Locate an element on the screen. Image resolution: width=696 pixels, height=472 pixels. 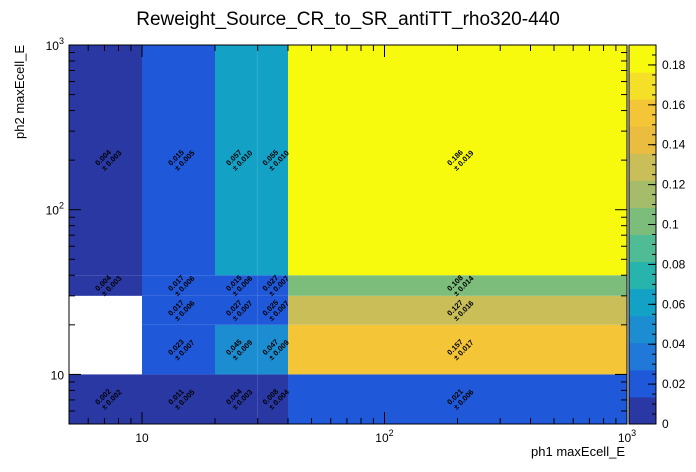
palette-tick-label: 0.16 is located at coordinates (674, 105).